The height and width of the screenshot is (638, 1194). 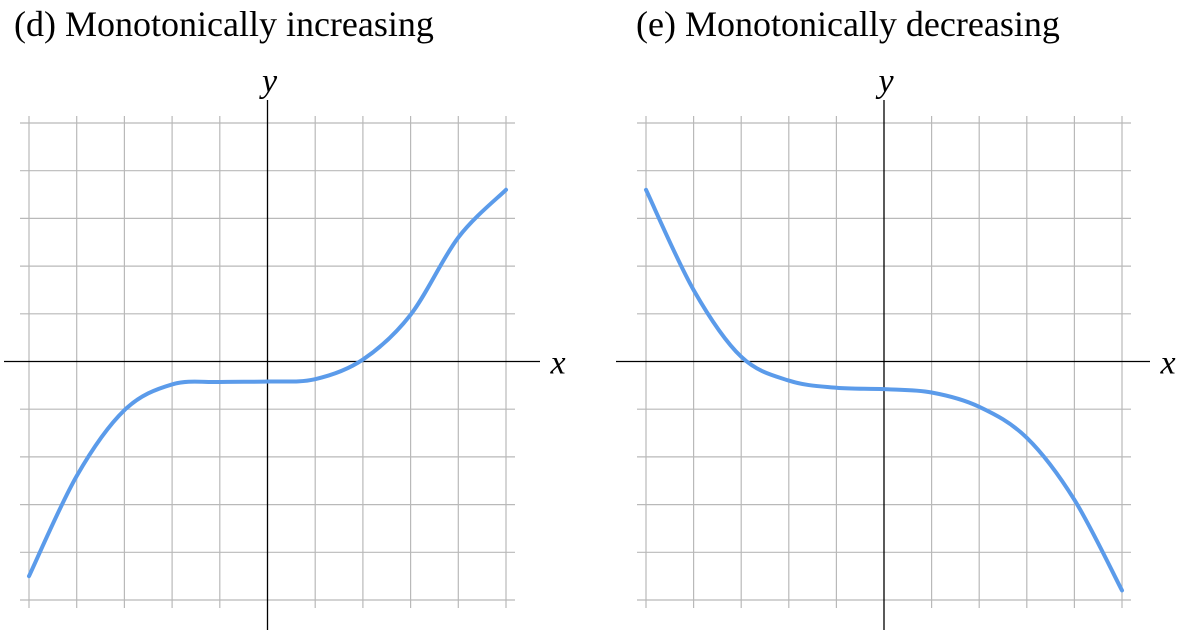 I want to click on y-axis-label-increasing: y, so click(x=268, y=81).